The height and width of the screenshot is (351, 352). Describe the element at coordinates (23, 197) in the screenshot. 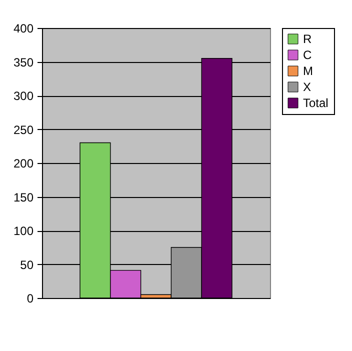

I see `y-tick-label: 150` at that location.